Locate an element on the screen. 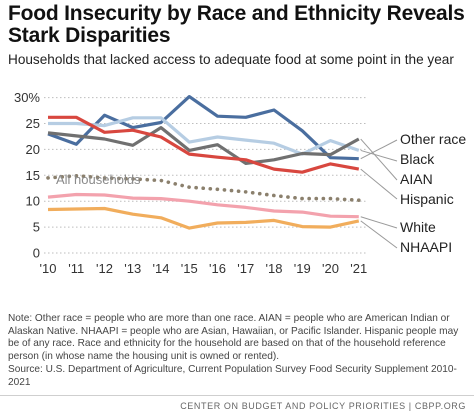 The image size is (474, 416). y-tick-label: 25 is located at coordinates (33, 123).